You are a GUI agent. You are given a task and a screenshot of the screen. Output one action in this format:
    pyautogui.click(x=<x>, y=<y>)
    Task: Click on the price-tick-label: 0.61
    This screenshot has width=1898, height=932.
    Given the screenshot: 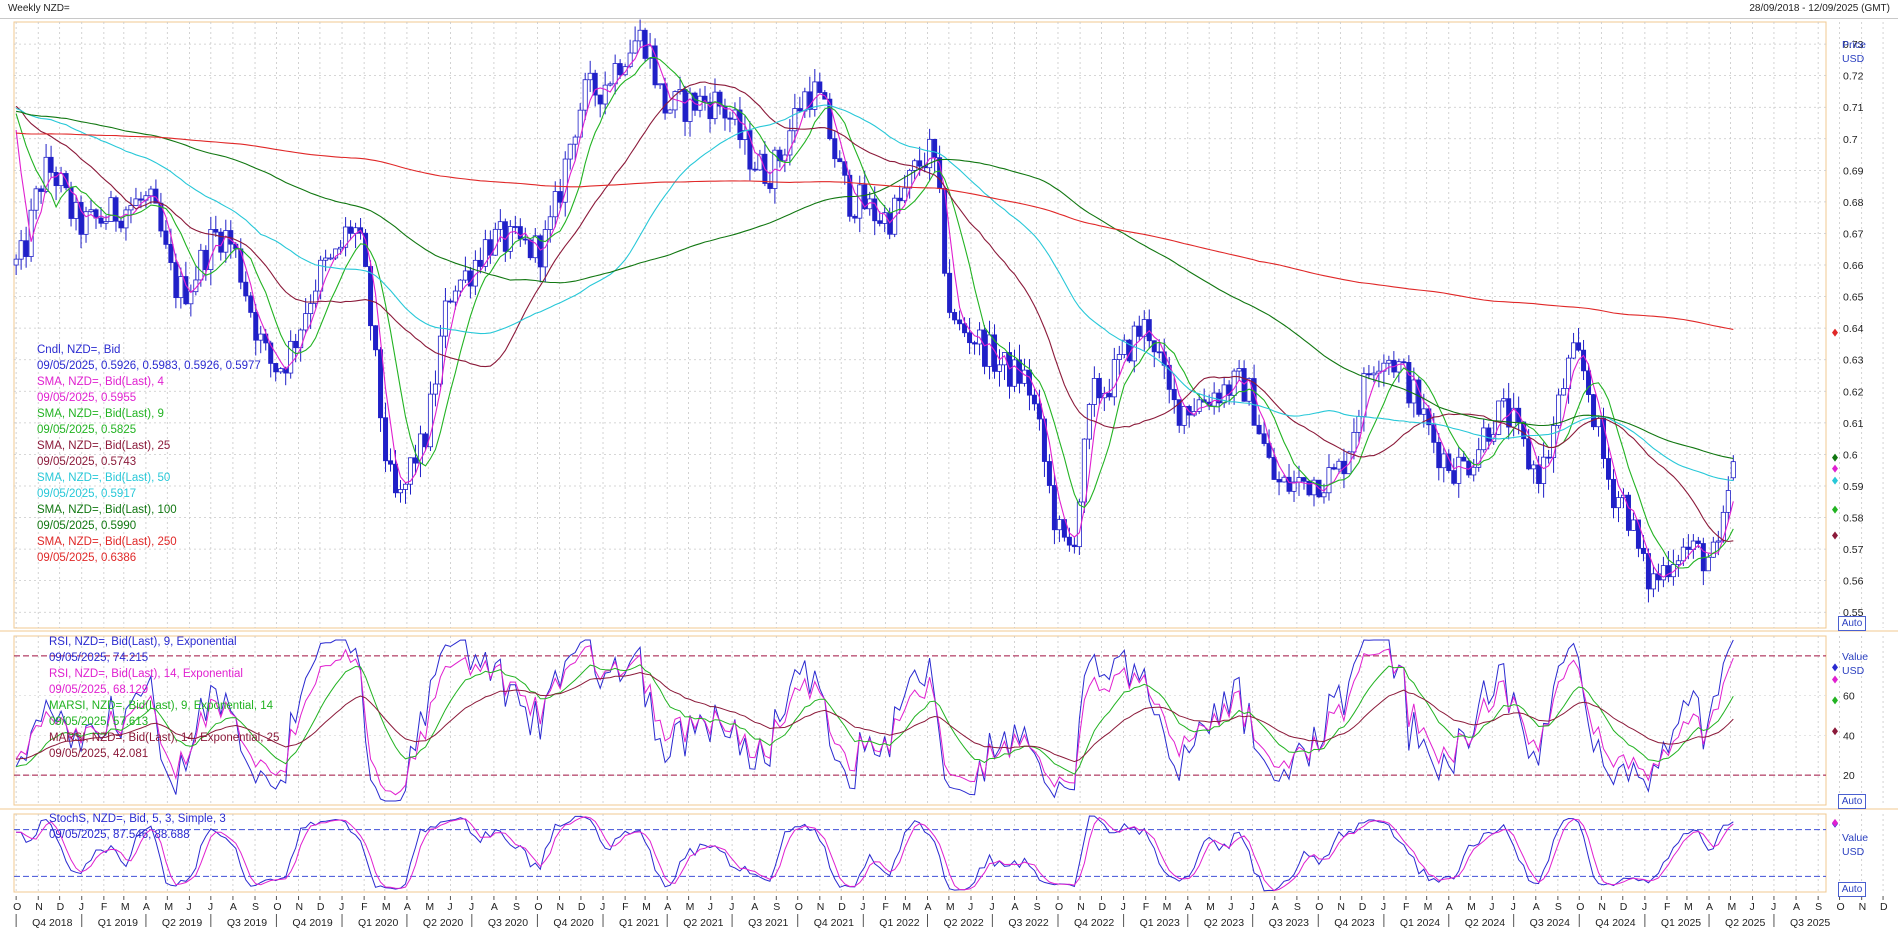 What is the action you would take?
    pyautogui.click(x=1853, y=424)
    